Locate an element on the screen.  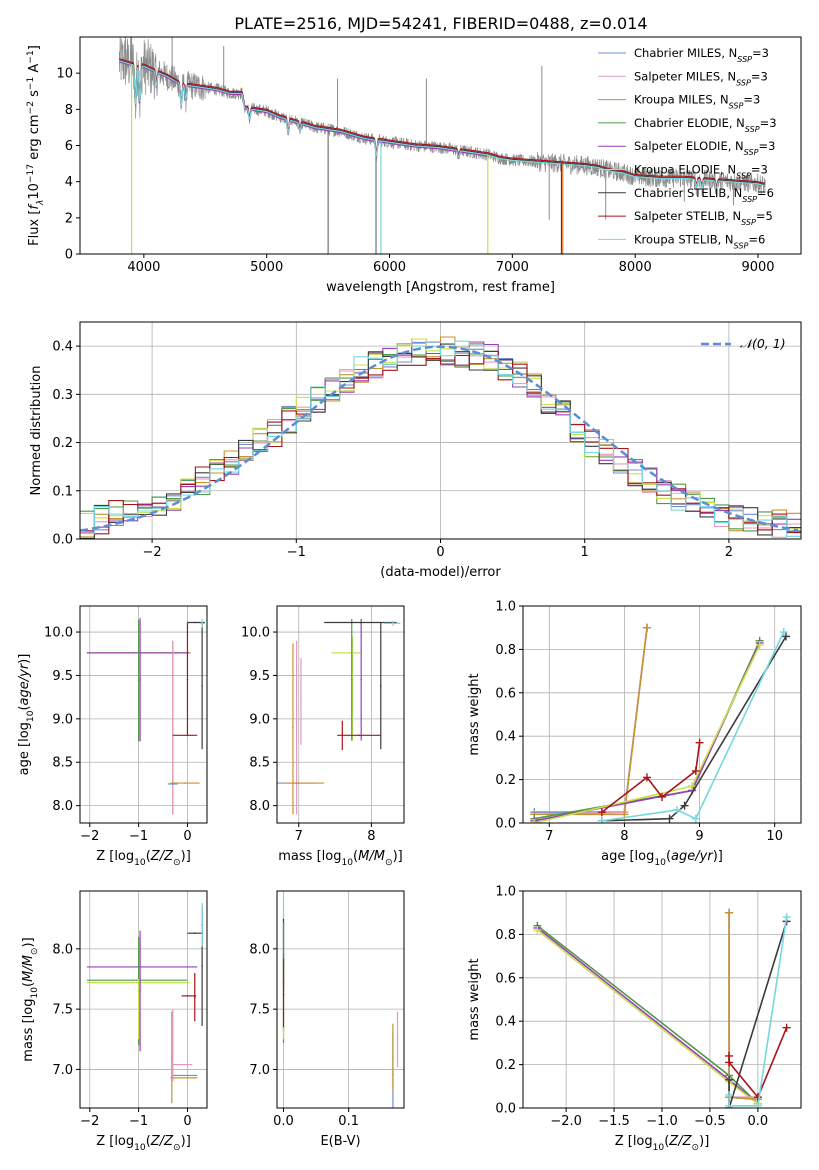
model-spectrum-chabrier-stelib is located at coordinates (442, 124).